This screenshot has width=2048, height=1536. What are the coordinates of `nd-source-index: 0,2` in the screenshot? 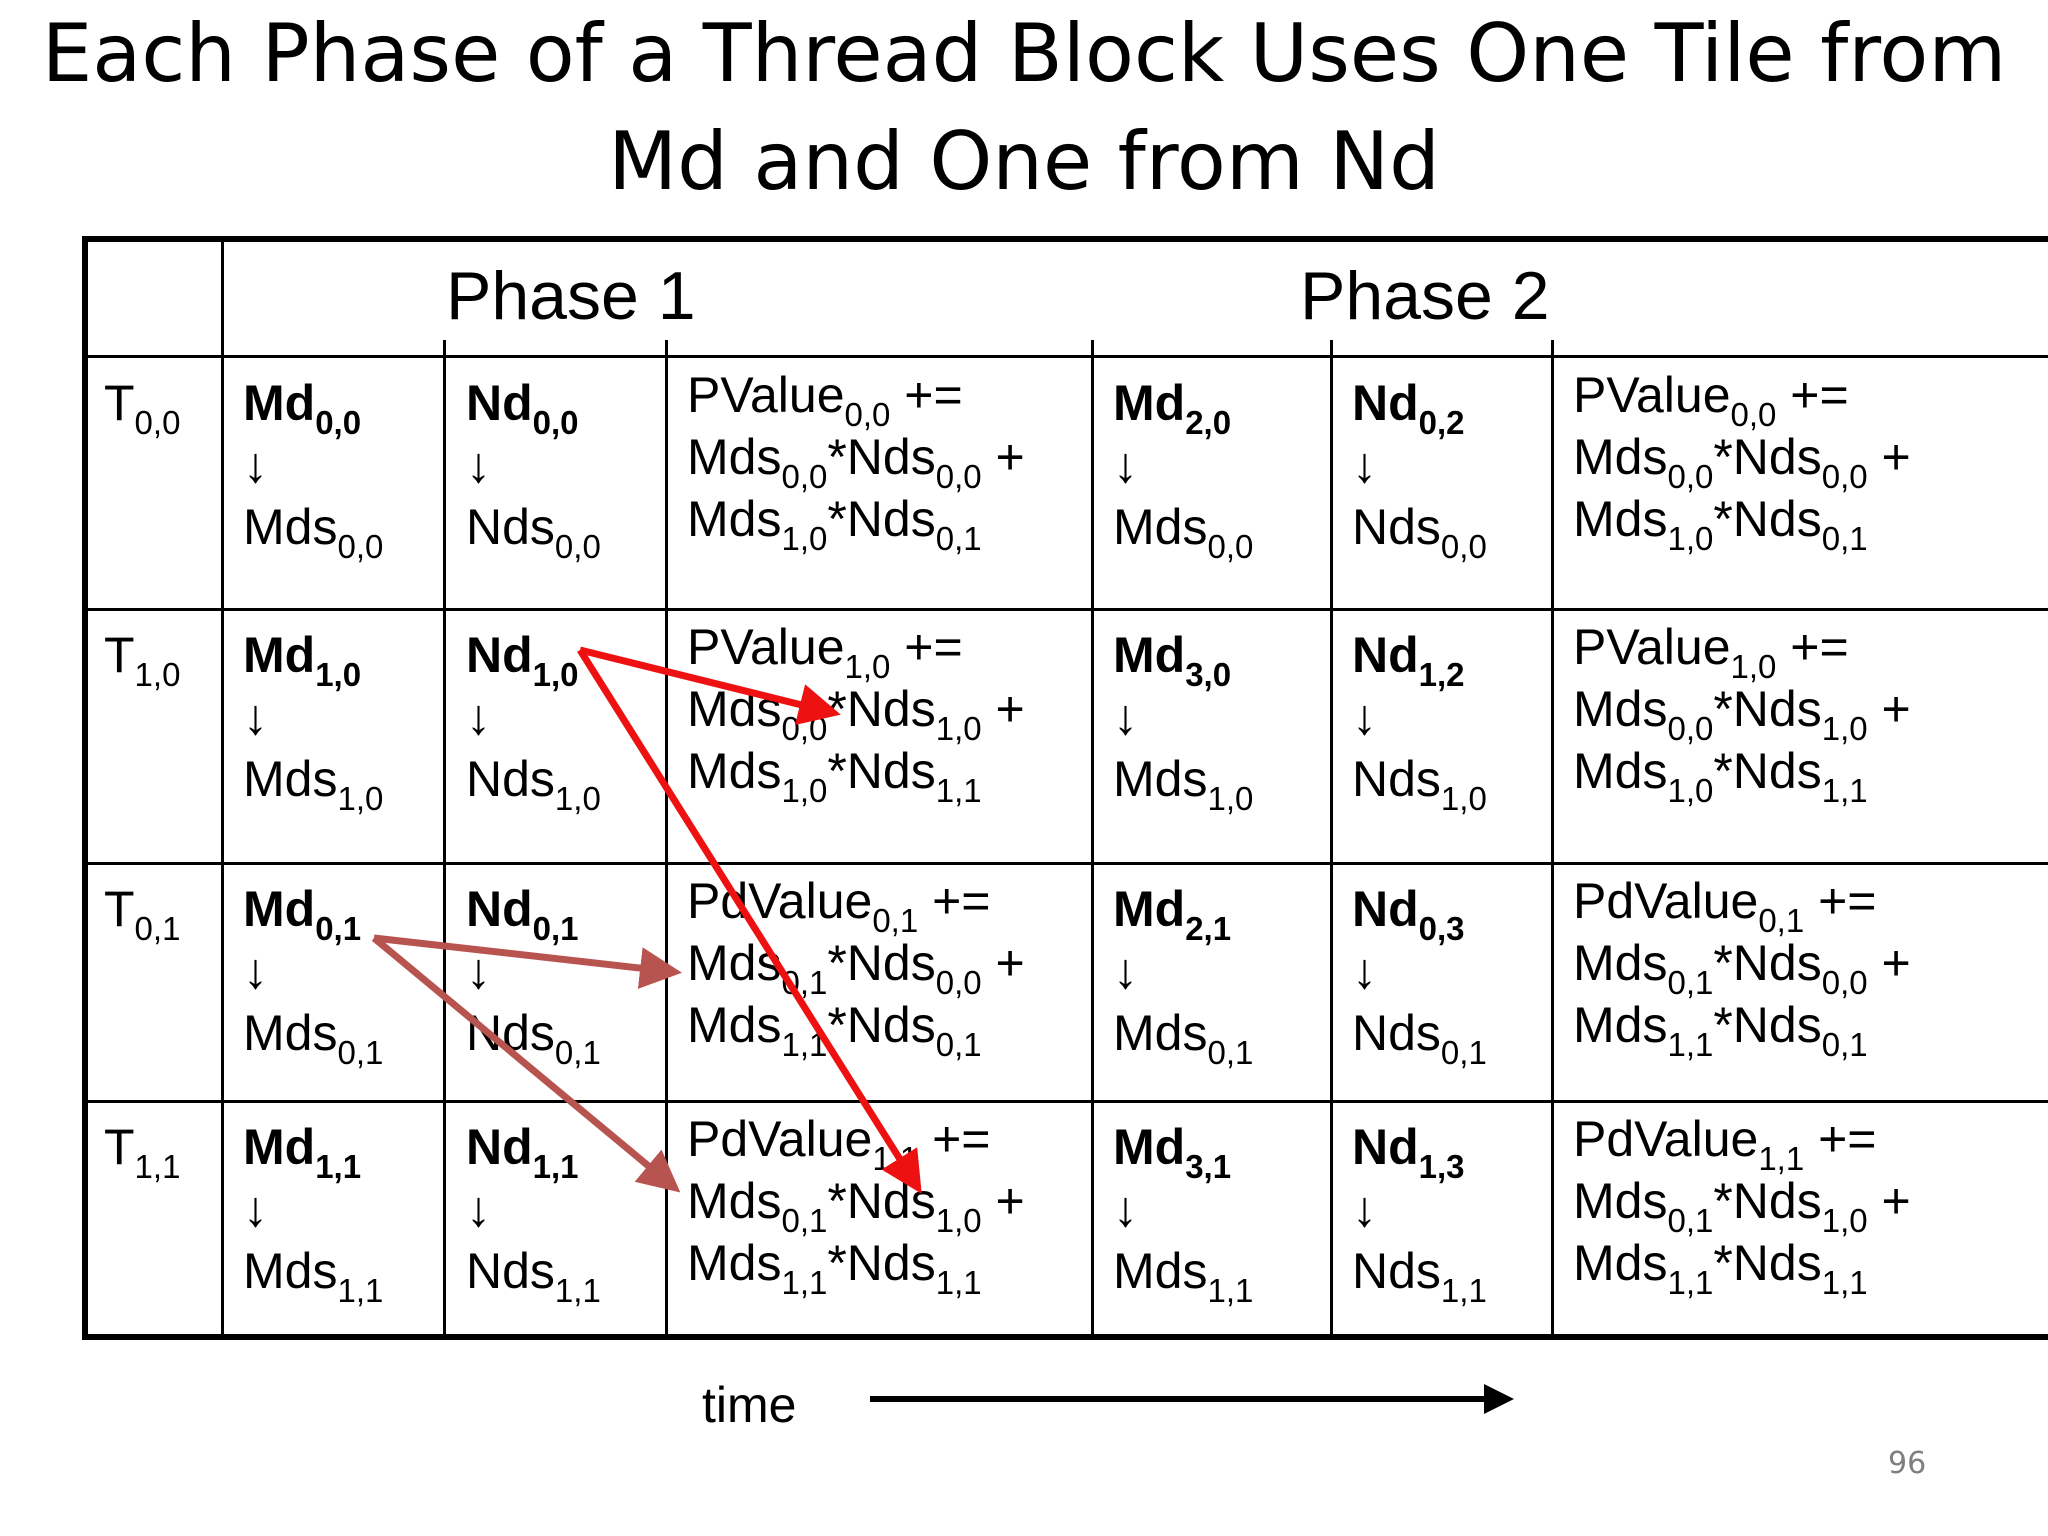 It's located at (1441, 422).